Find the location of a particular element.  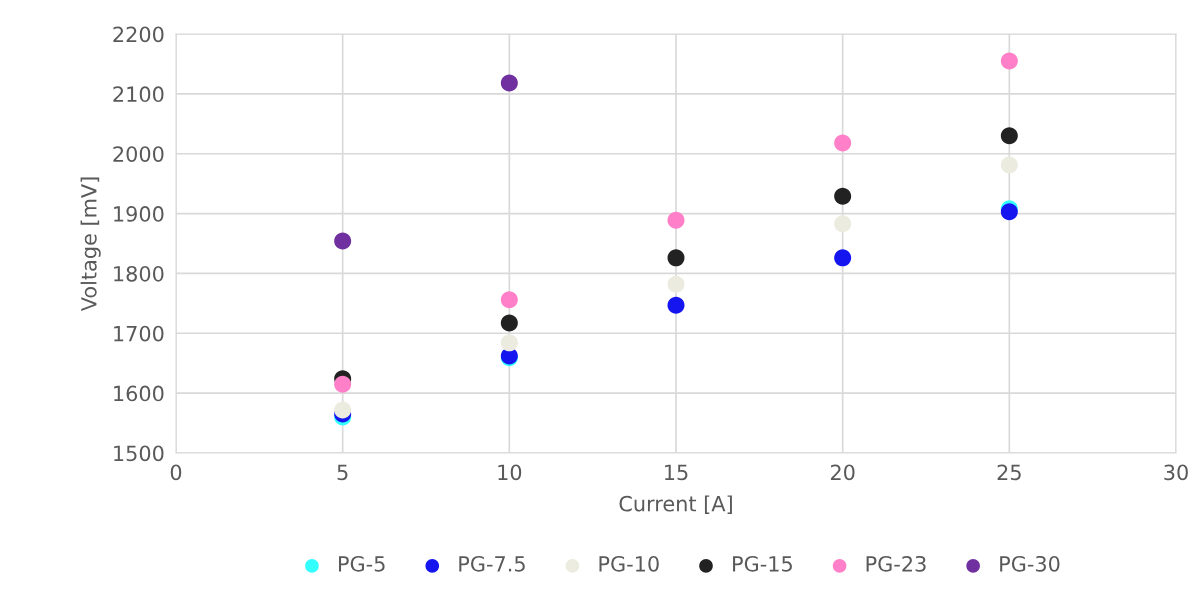

x-tick-label: 5 is located at coordinates (342, 472).